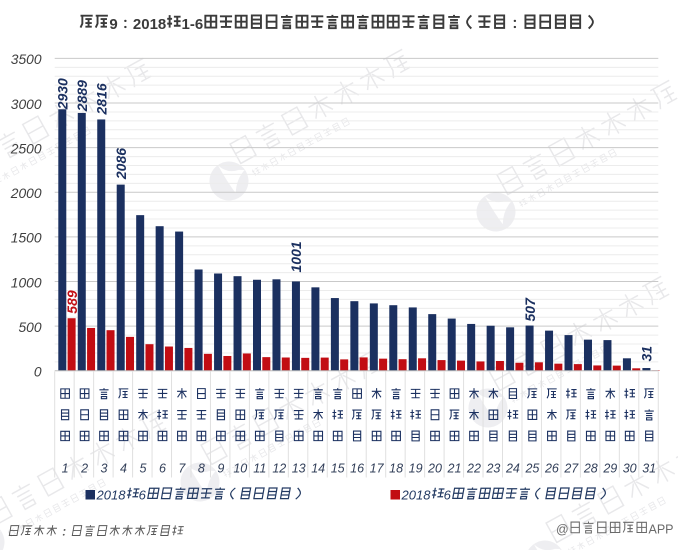 This screenshot has width=678, height=550. I want to click on svg-text: 14, so click(318, 469).